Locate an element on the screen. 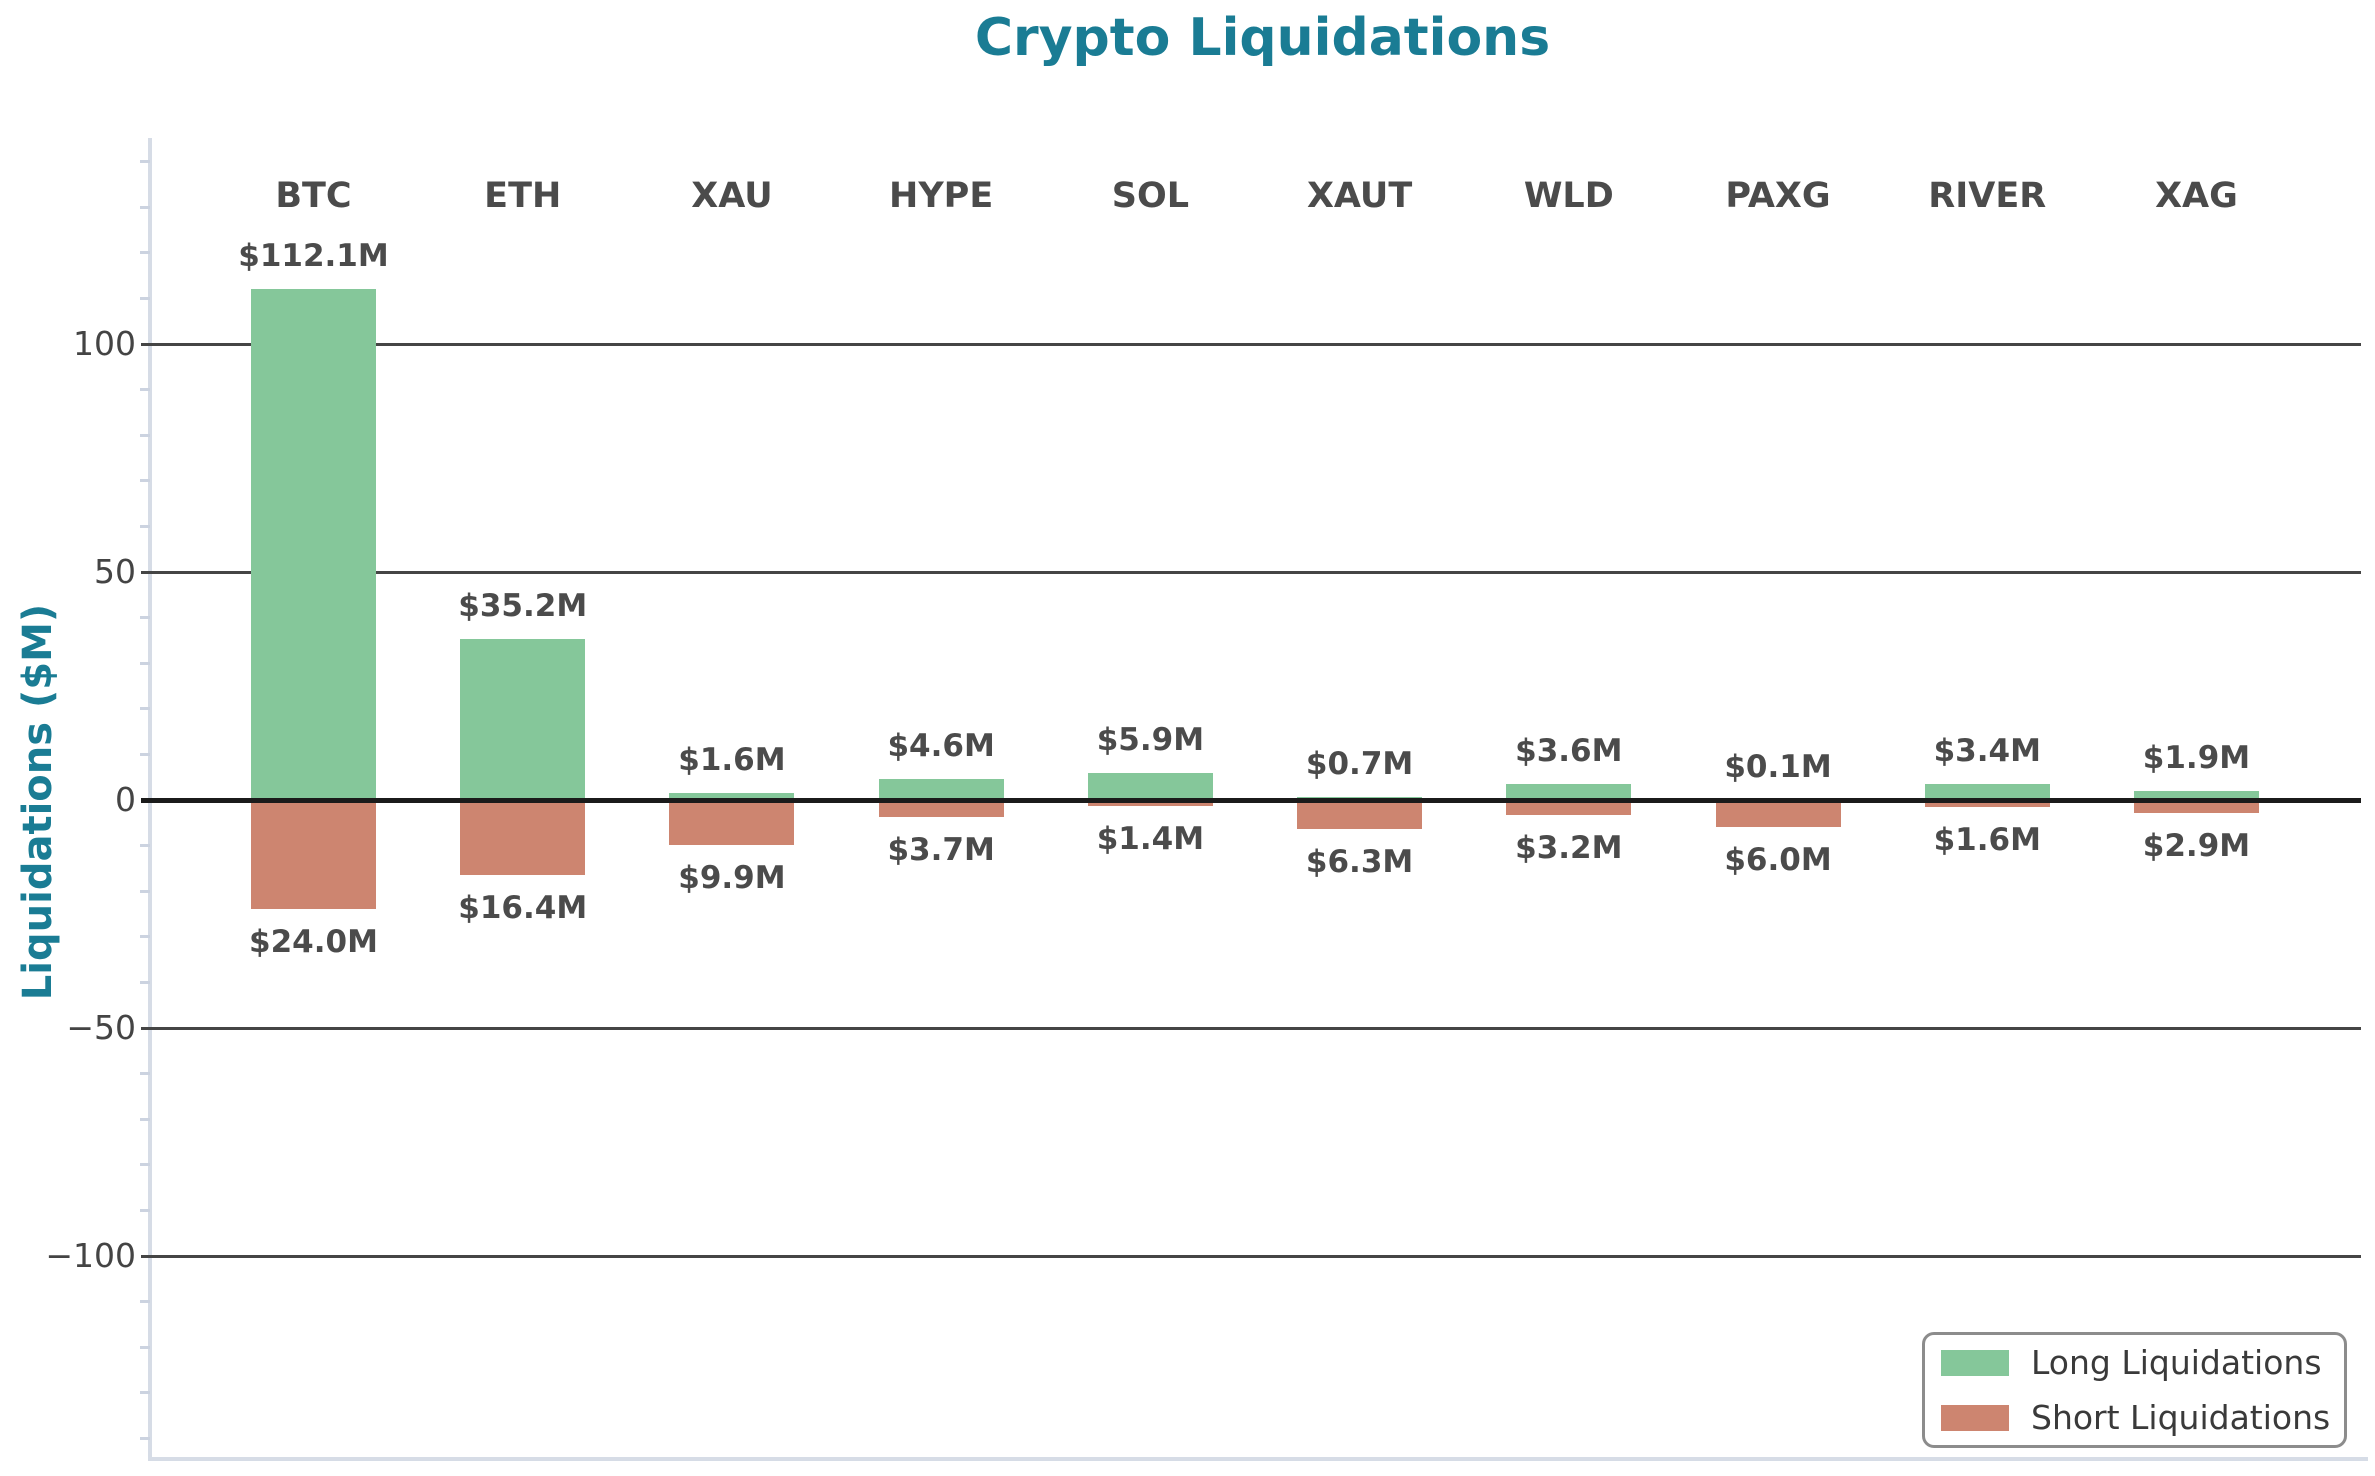 This screenshot has width=2375, height=1476. chart-title: Crypto Liquidations is located at coordinates (1262, 38).